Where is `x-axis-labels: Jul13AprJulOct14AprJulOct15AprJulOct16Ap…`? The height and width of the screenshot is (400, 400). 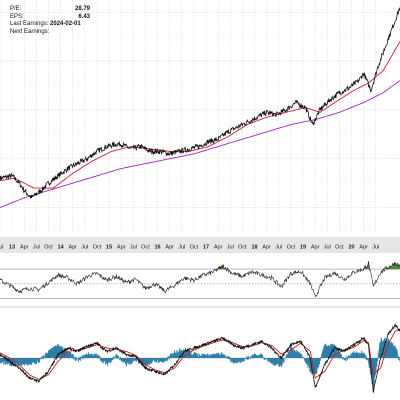
x-axis-labels: Jul13AprJulOct14AprJulOct15AprJulOct16Ap… is located at coordinates (200, 245).